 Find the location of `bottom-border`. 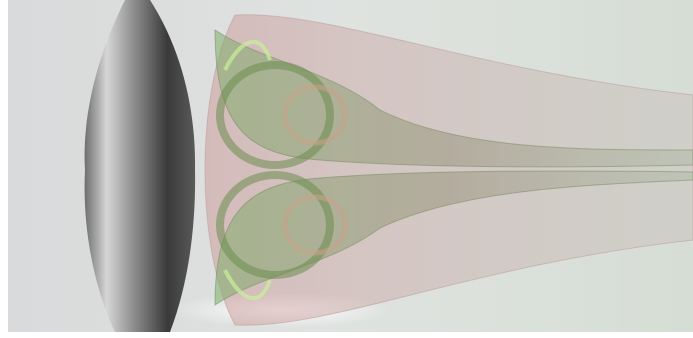

bottom-border is located at coordinates (346, 335).